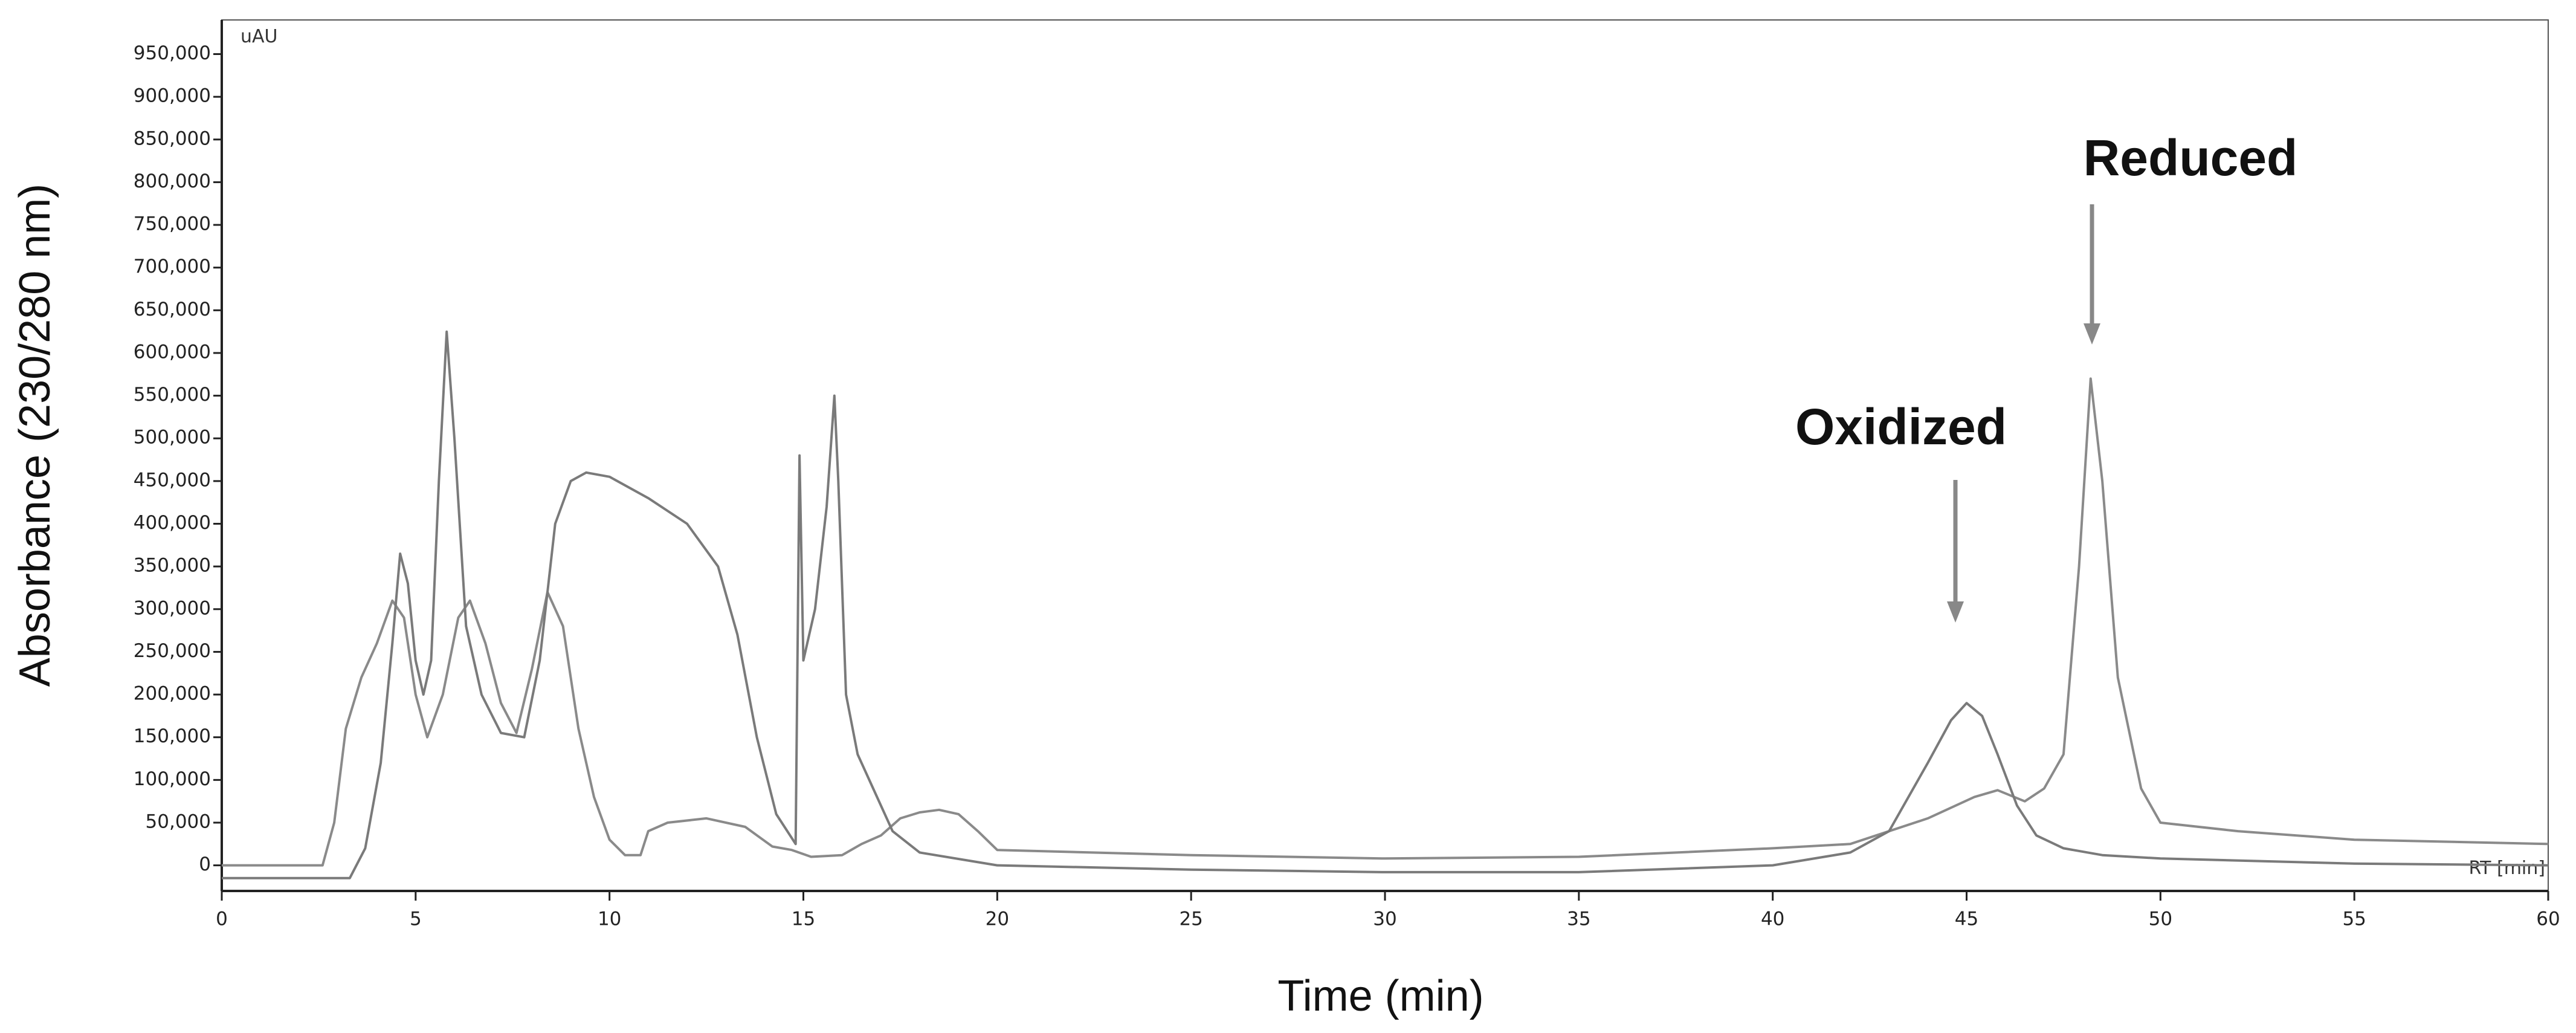 This screenshot has width=2576, height=1033. I want to click on y-unit: uAU, so click(259, 36).